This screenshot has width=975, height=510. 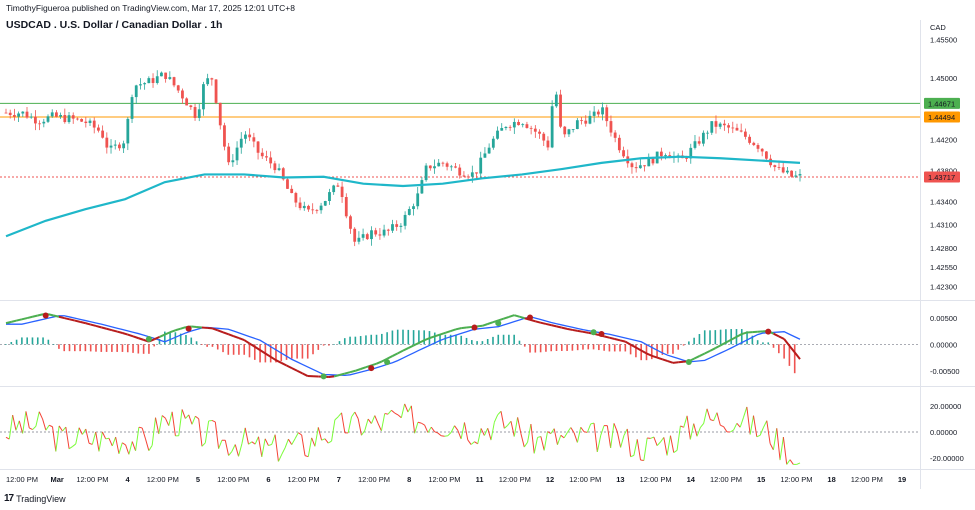 I want to click on cross-dot, so click(x=148, y=339).